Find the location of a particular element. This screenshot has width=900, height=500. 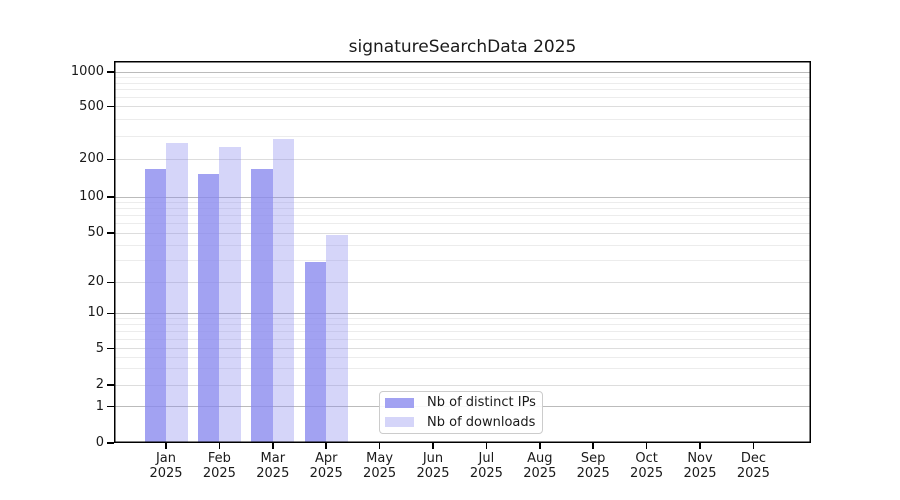

x-tick-month: Mar is located at coordinates (273, 458).